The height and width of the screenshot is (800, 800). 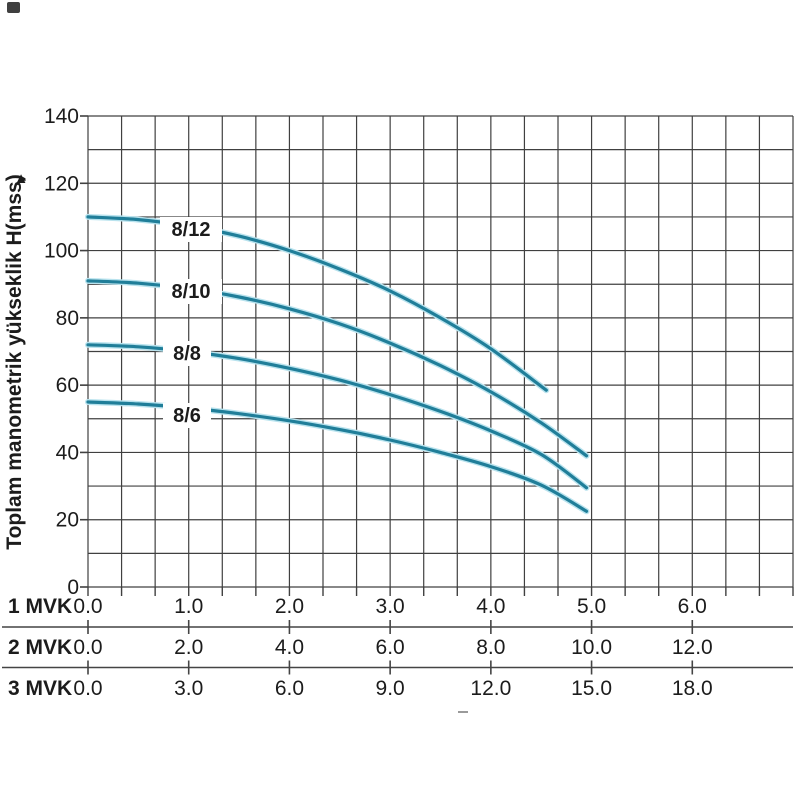 What do you see at coordinates (14, 361) in the screenshot?
I see `y-axis-title: Toplam manometrik yükseklik H(mss)` at bounding box center [14, 361].